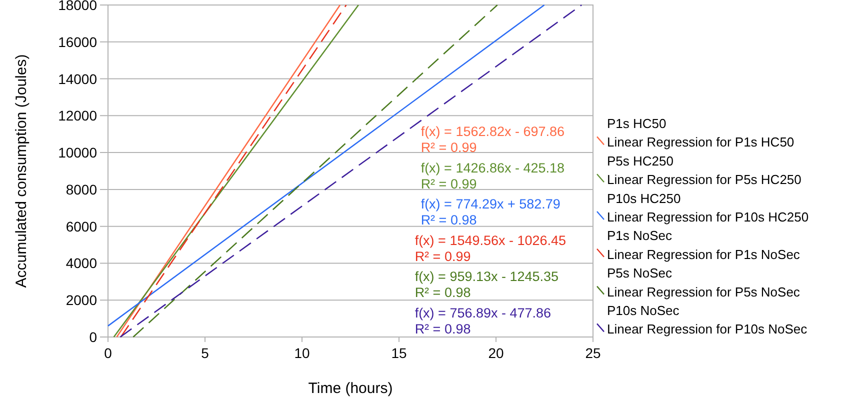 This screenshot has height=405, width=847. I want to click on annotation: f(x) = 756.89x - 477.86, so click(483, 313).